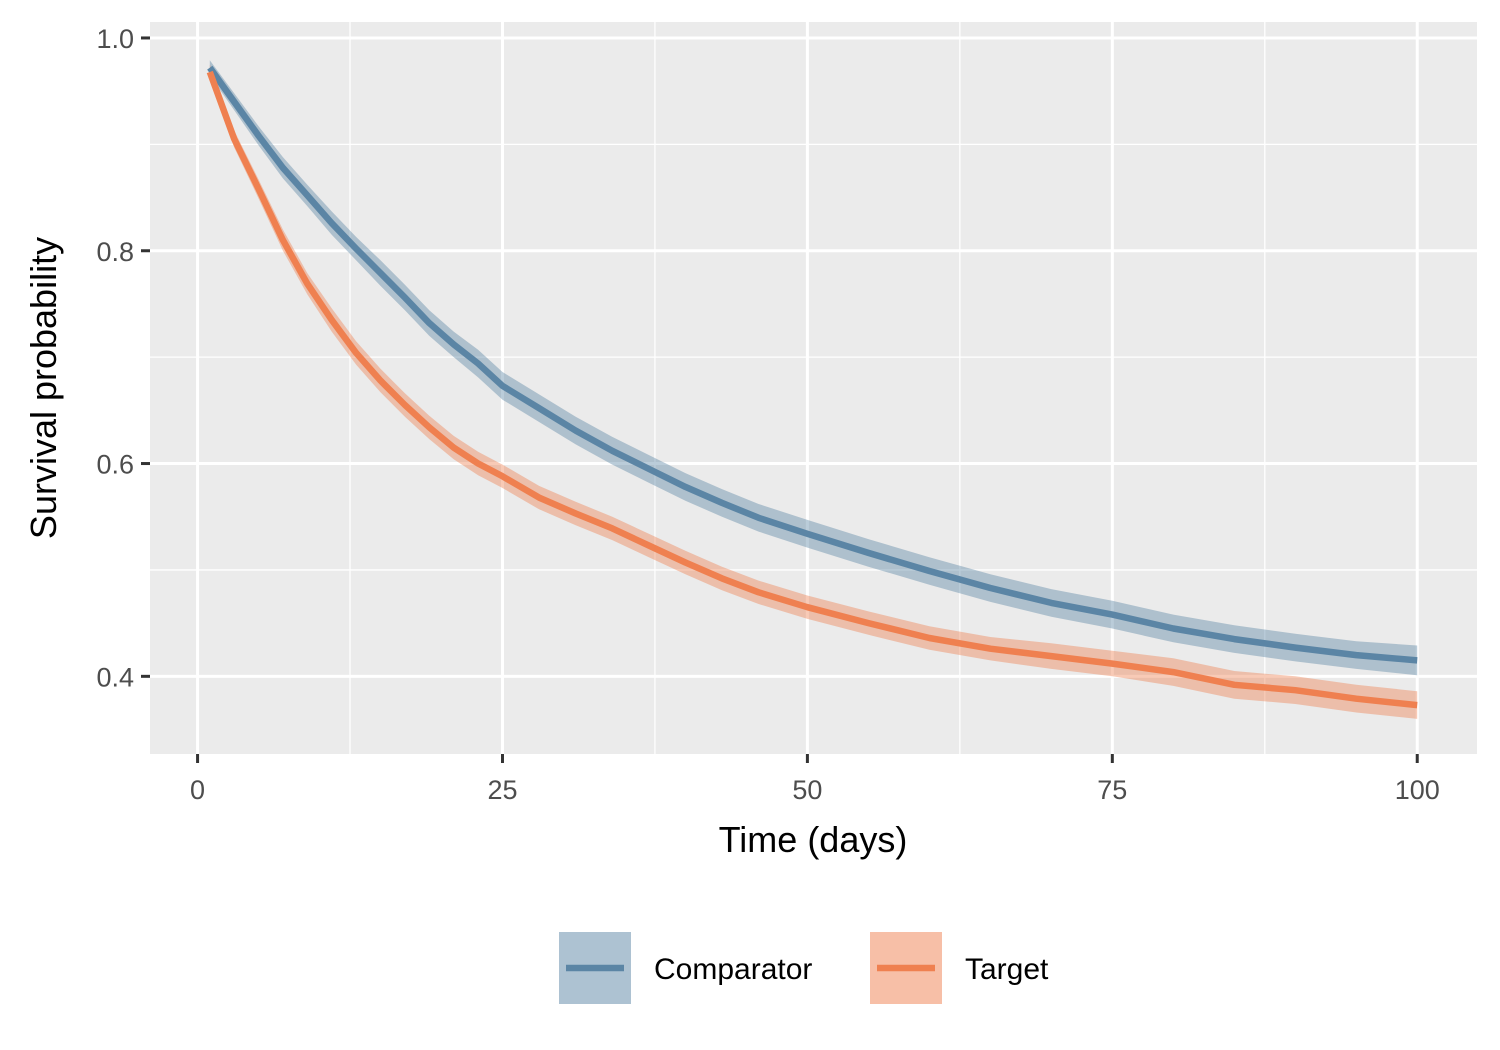 The image size is (1500, 1050). What do you see at coordinates (959, 968) in the screenshot?
I see `legend-item-target: Target` at bounding box center [959, 968].